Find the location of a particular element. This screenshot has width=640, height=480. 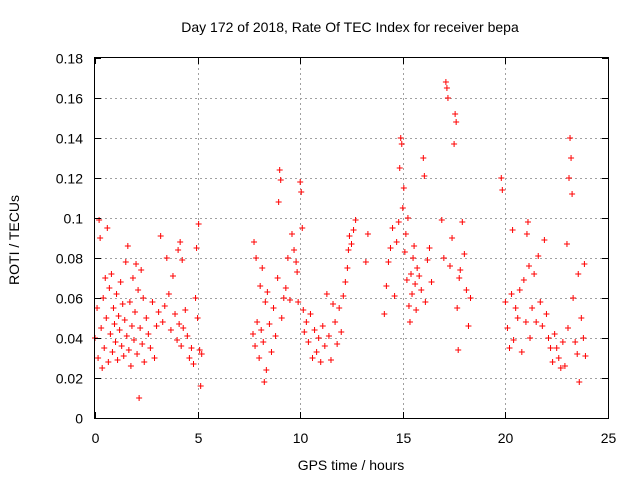

y-tick-label: 0.18 is located at coordinates (69, 59).